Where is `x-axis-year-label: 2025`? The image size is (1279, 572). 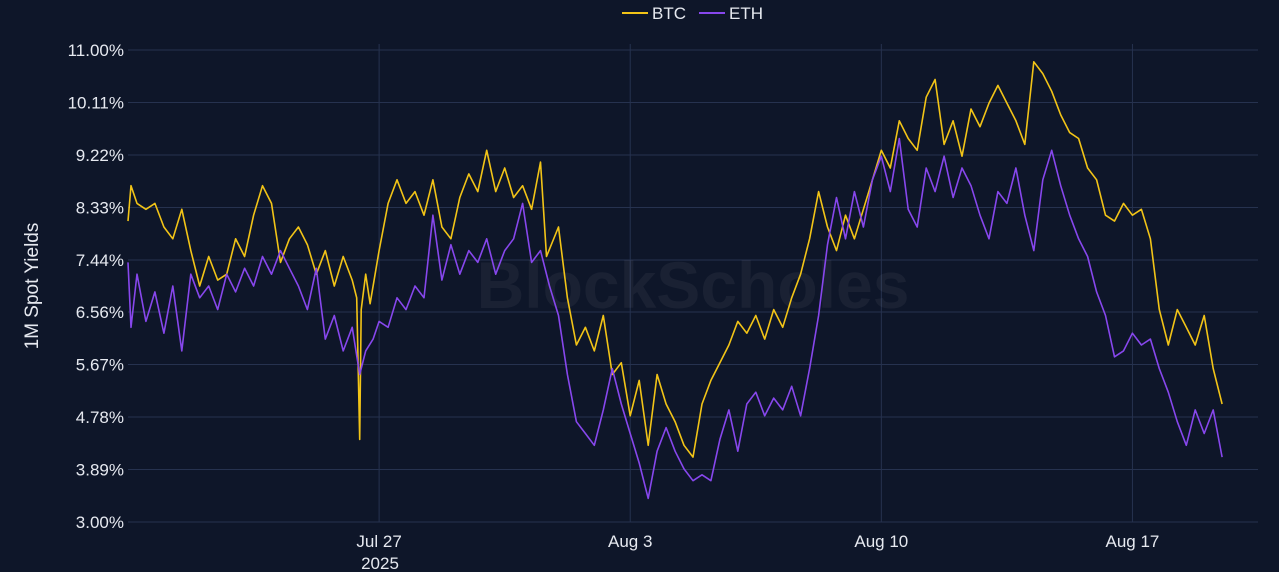 x-axis-year-label: 2025 is located at coordinates (380, 563).